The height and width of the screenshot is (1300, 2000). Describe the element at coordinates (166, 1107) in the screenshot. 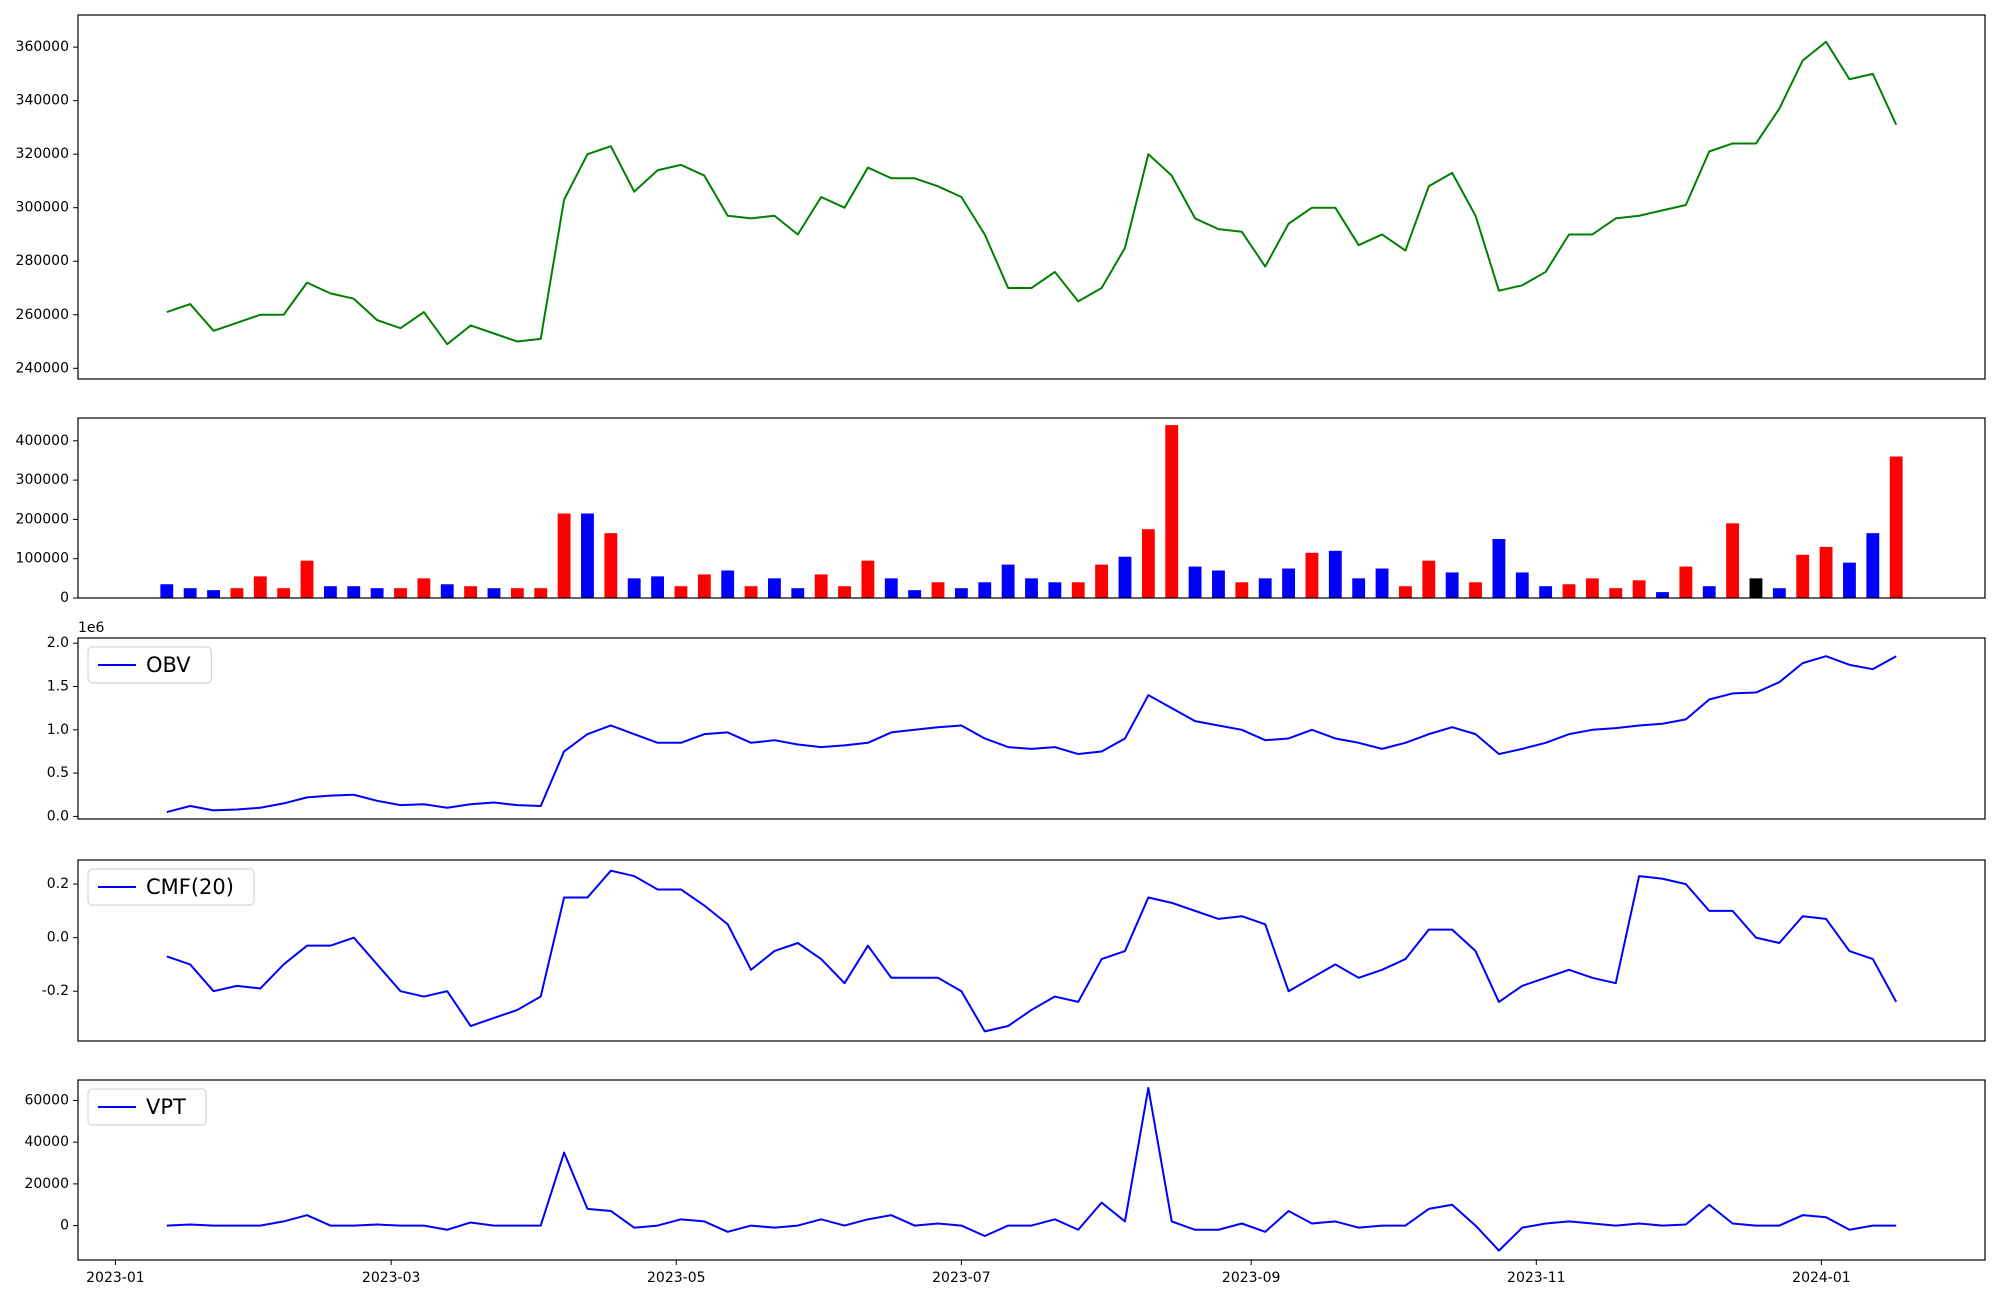

I see `legend-label: VPT` at that location.